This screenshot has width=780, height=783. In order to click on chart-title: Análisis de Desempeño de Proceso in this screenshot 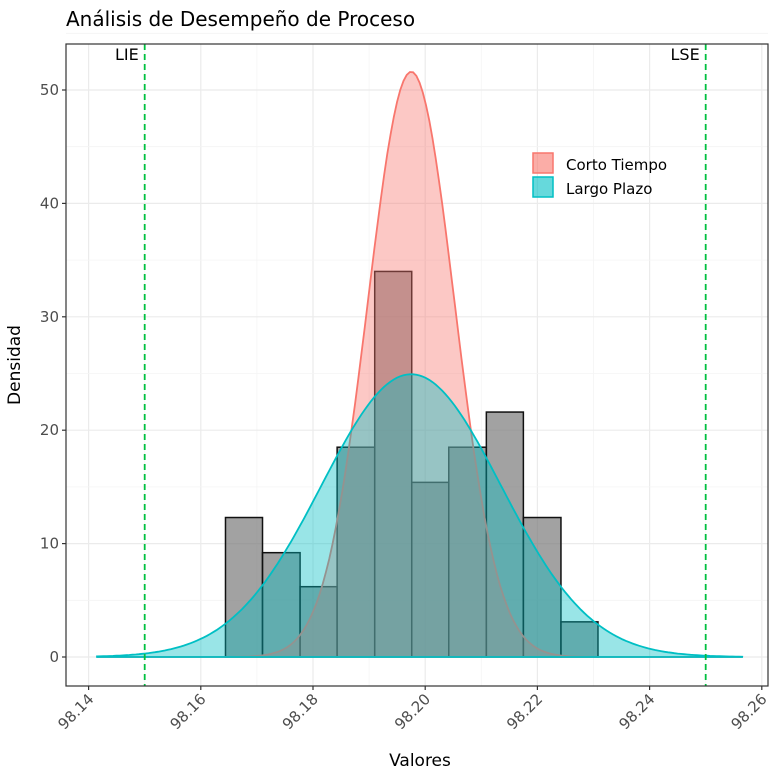, I will do `click(240, 19)`.